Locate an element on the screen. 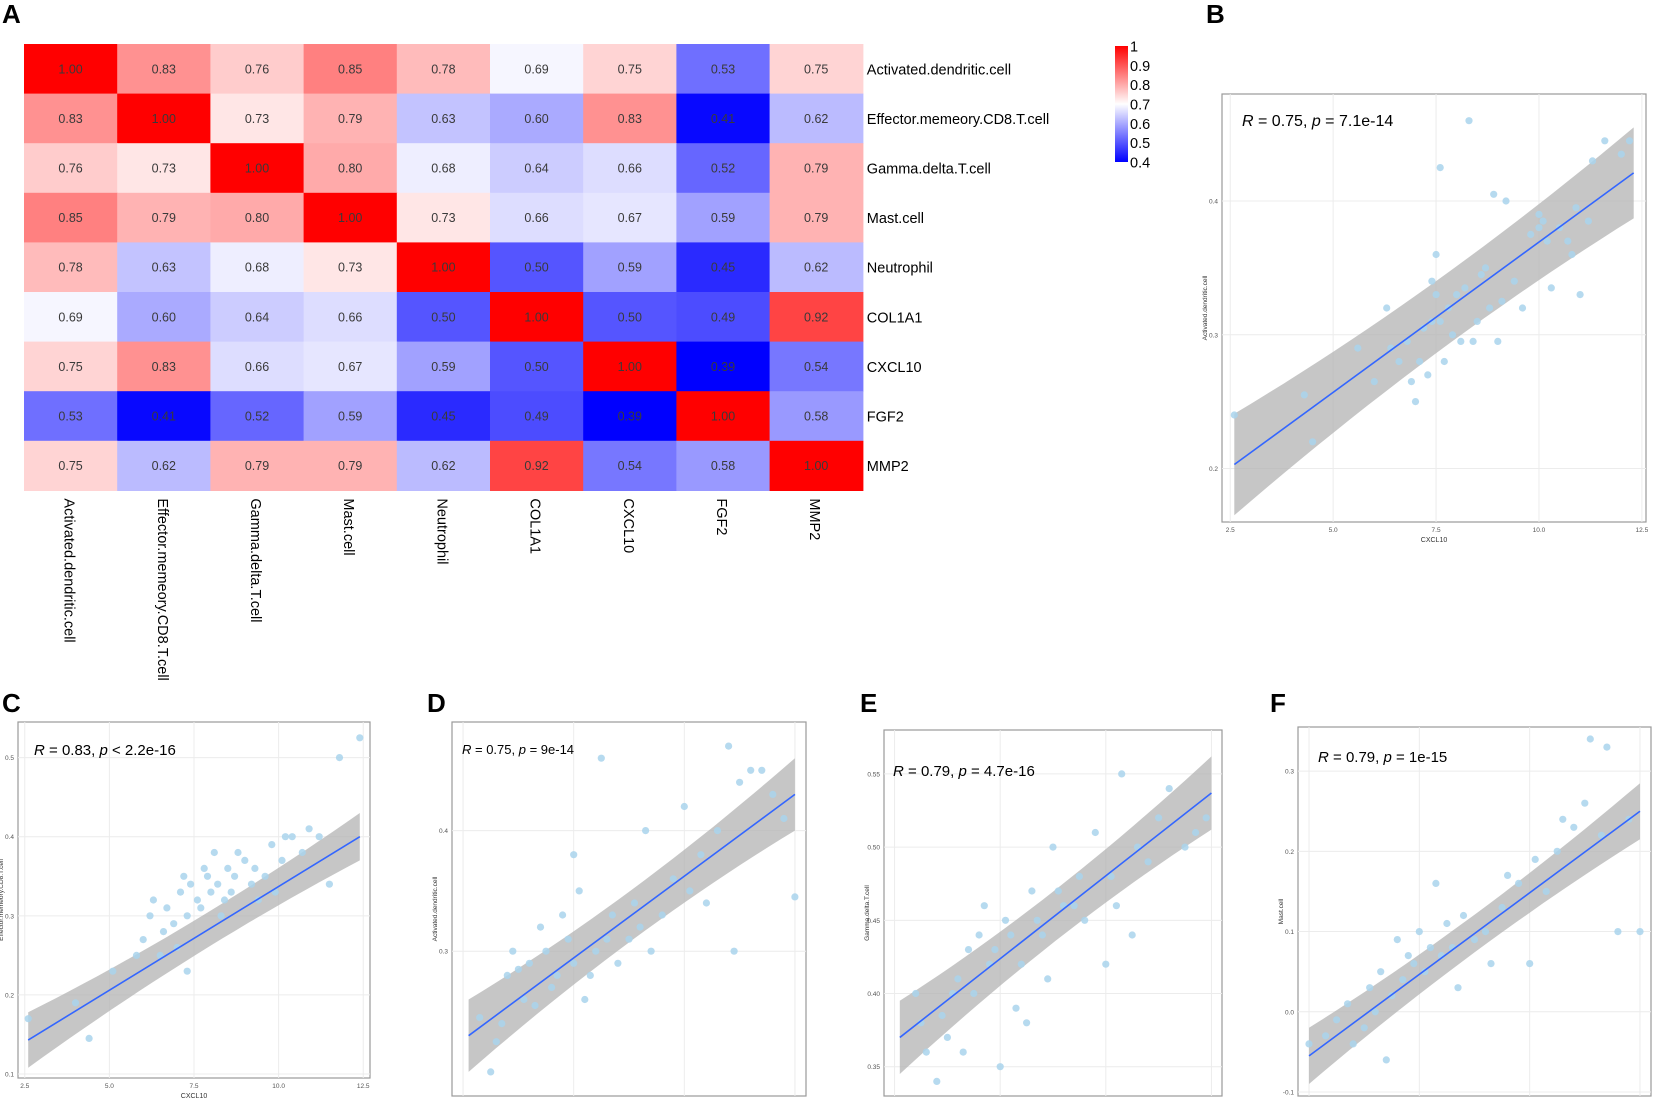  heatmap-cell-value: 0.67 is located at coordinates (350, 367).